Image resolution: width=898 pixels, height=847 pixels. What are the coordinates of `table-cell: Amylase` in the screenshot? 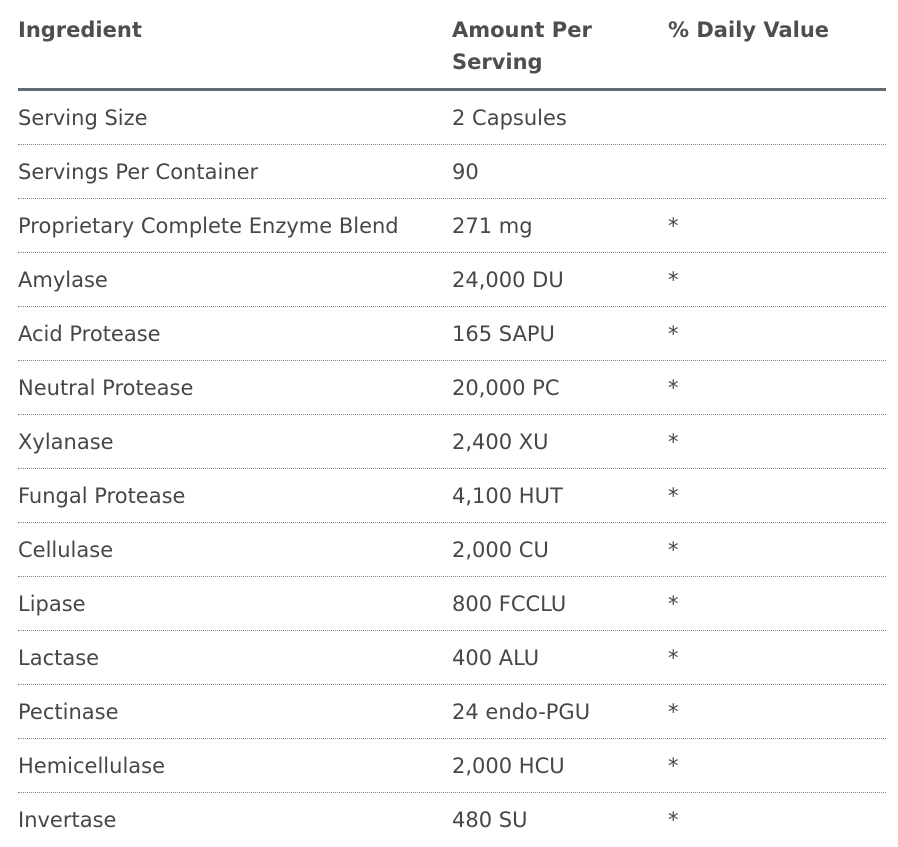 It's located at (63, 279).